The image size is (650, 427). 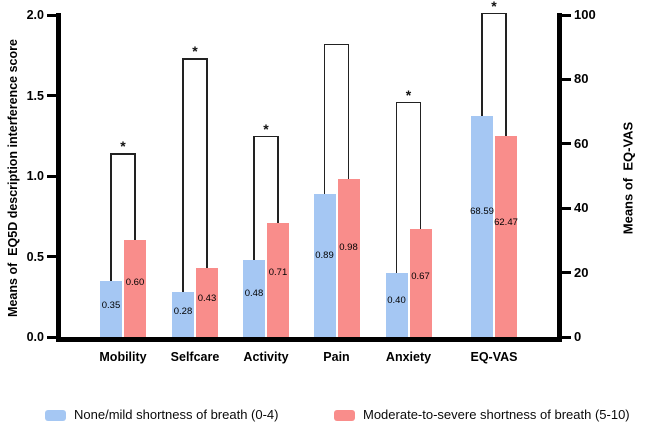 I want to click on right-axis-tick-label: 100, so click(x=585, y=14).